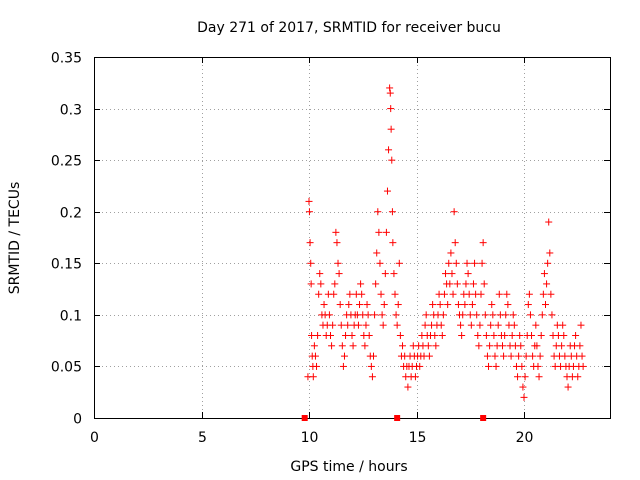  I want to click on y-tick-label: 0.35, so click(66, 59).